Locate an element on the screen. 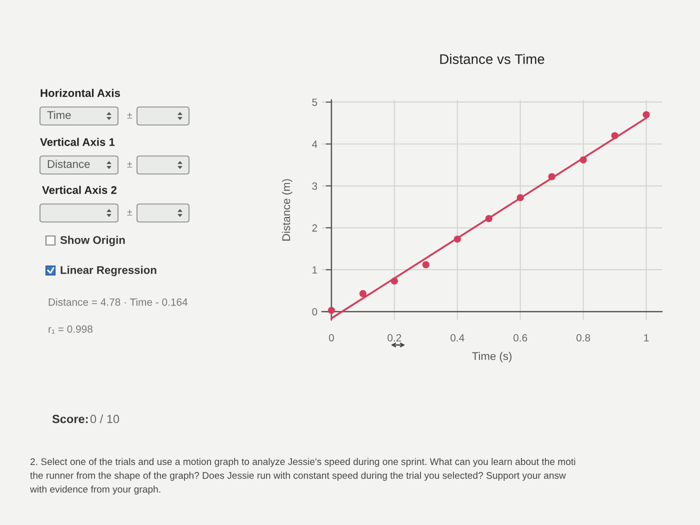 Image resolution: width=700 pixels, height=525 pixels. x-tick-label: 0.6 is located at coordinates (521, 338).